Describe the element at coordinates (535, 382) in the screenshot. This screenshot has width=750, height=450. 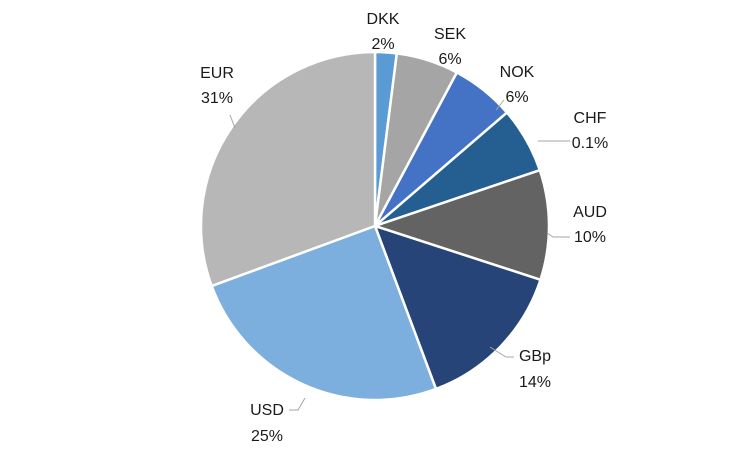
I see `slice-percent-gbp: 14%` at that location.